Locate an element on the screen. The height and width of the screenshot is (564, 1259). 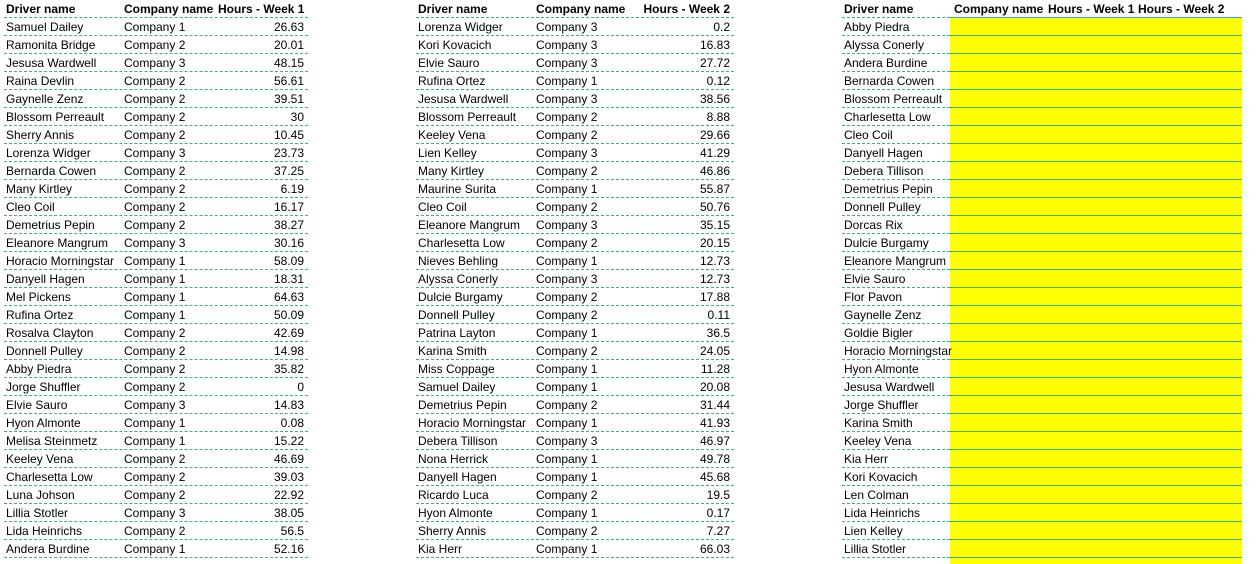
table-row: Kori Kovacich is located at coordinates (1048, 477).